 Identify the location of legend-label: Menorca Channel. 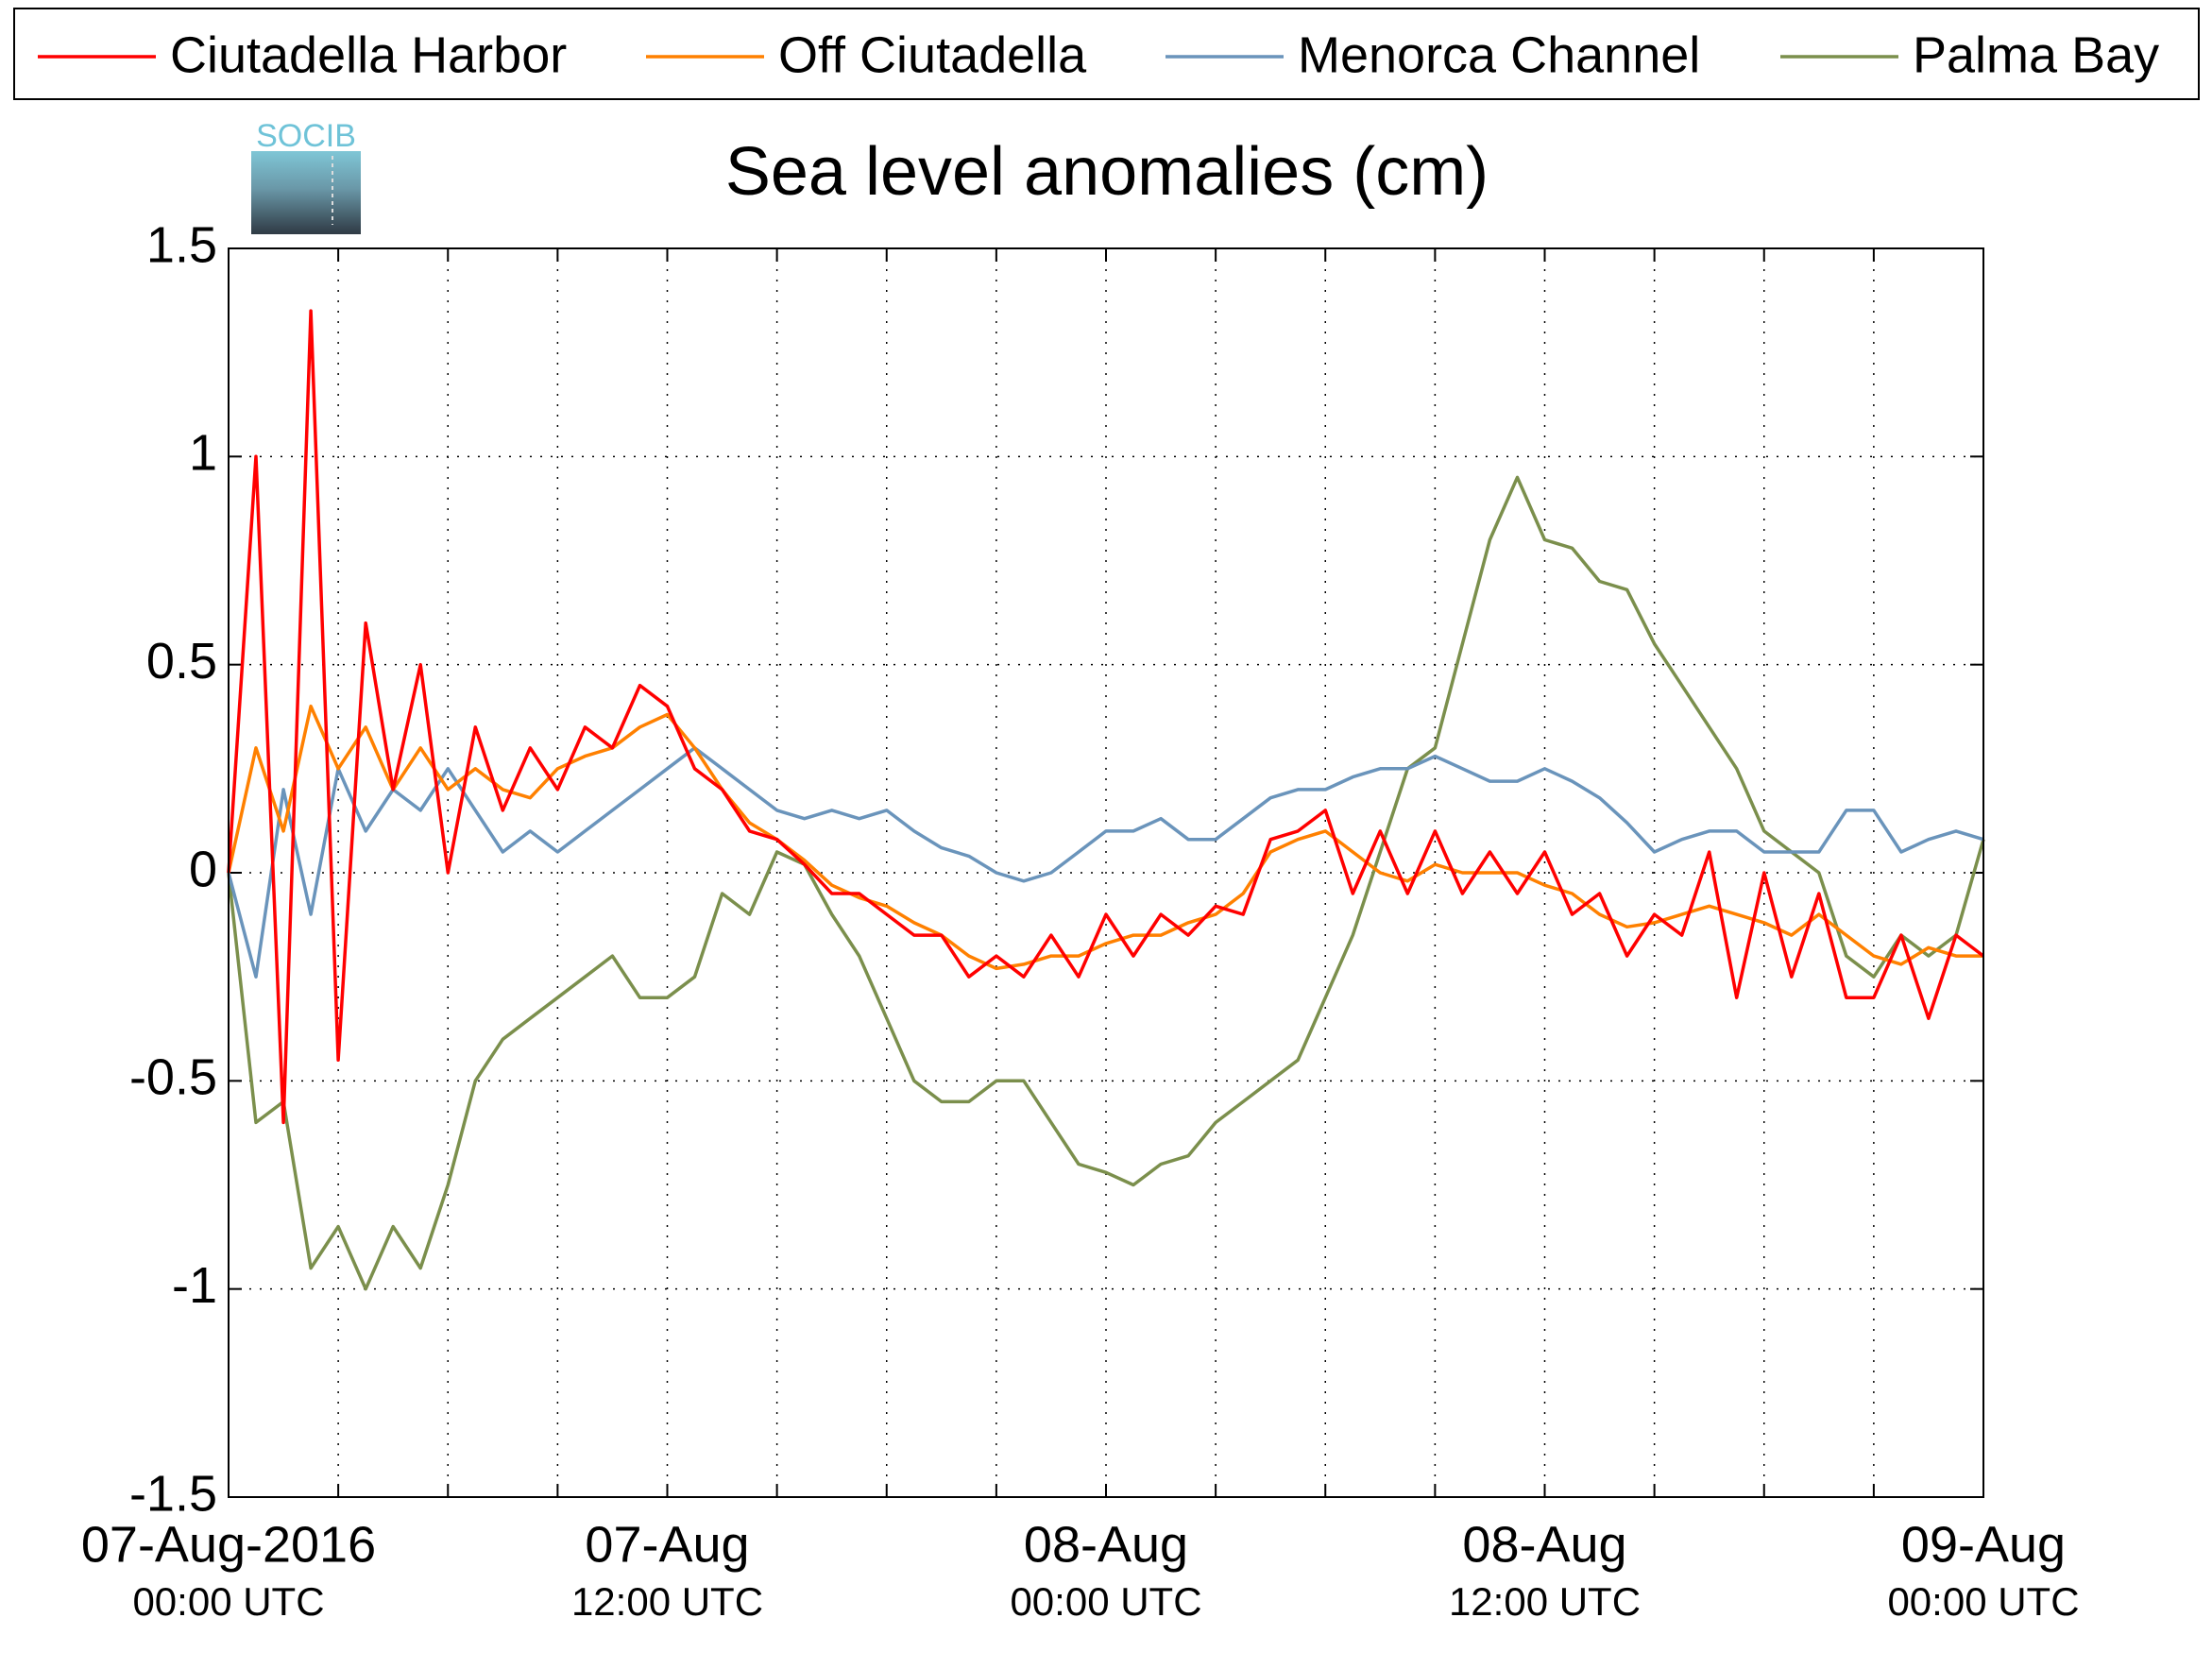
(1499, 55).